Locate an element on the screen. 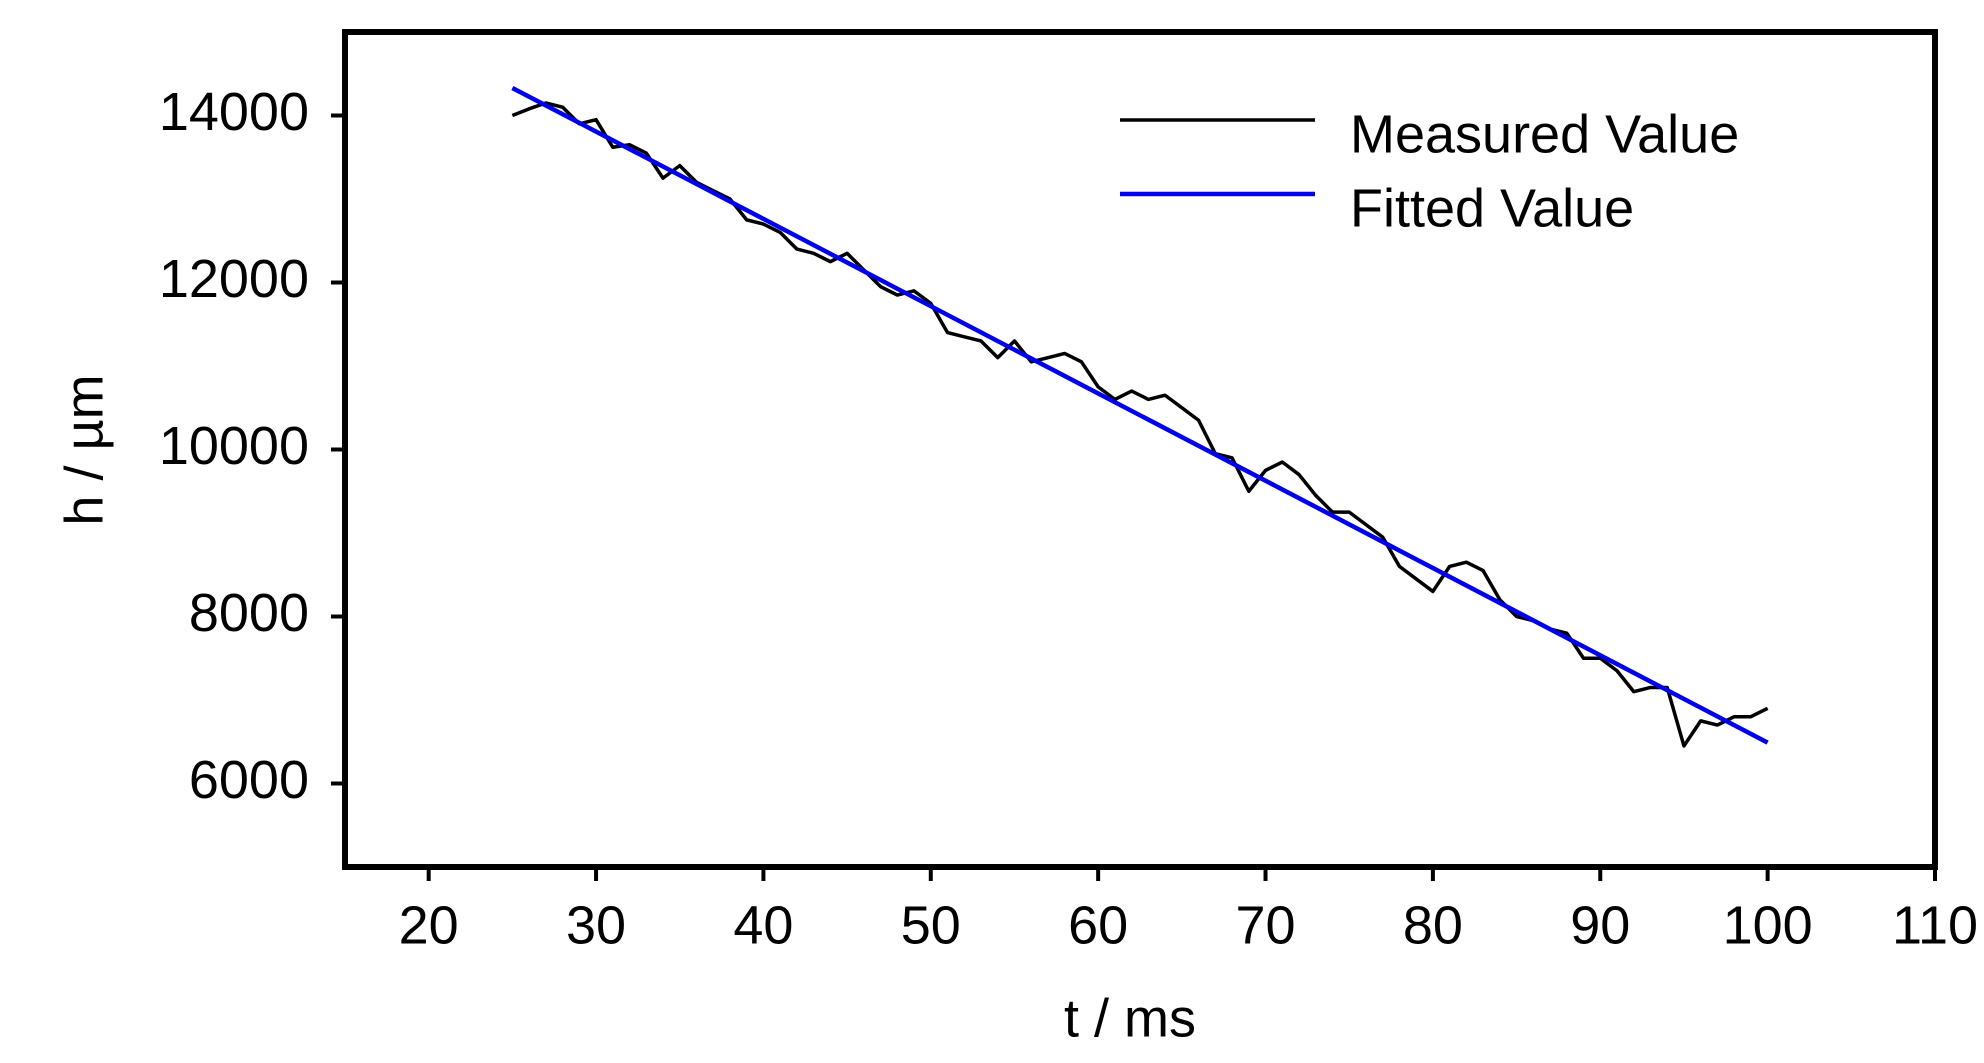 This screenshot has height=1063, width=1984. x-tick-label: 50 is located at coordinates (931, 925).